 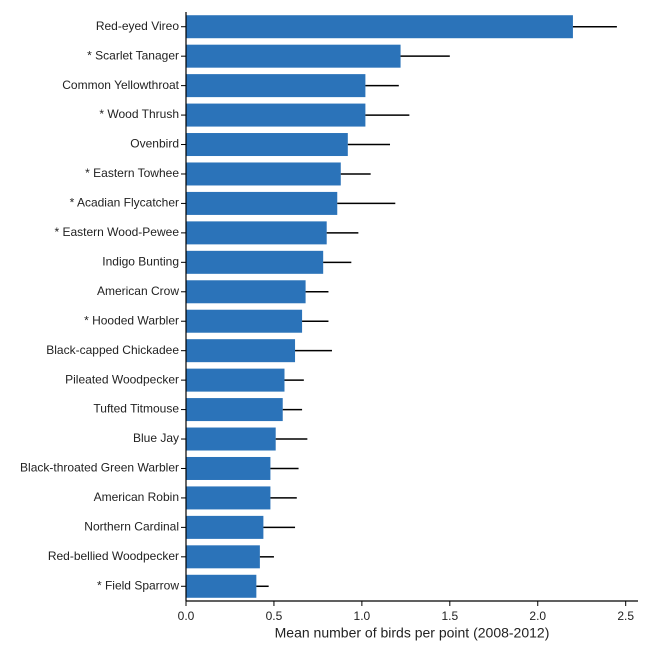 I want to click on y-tick-label: Red-eyed Vireo, so click(x=137, y=26).